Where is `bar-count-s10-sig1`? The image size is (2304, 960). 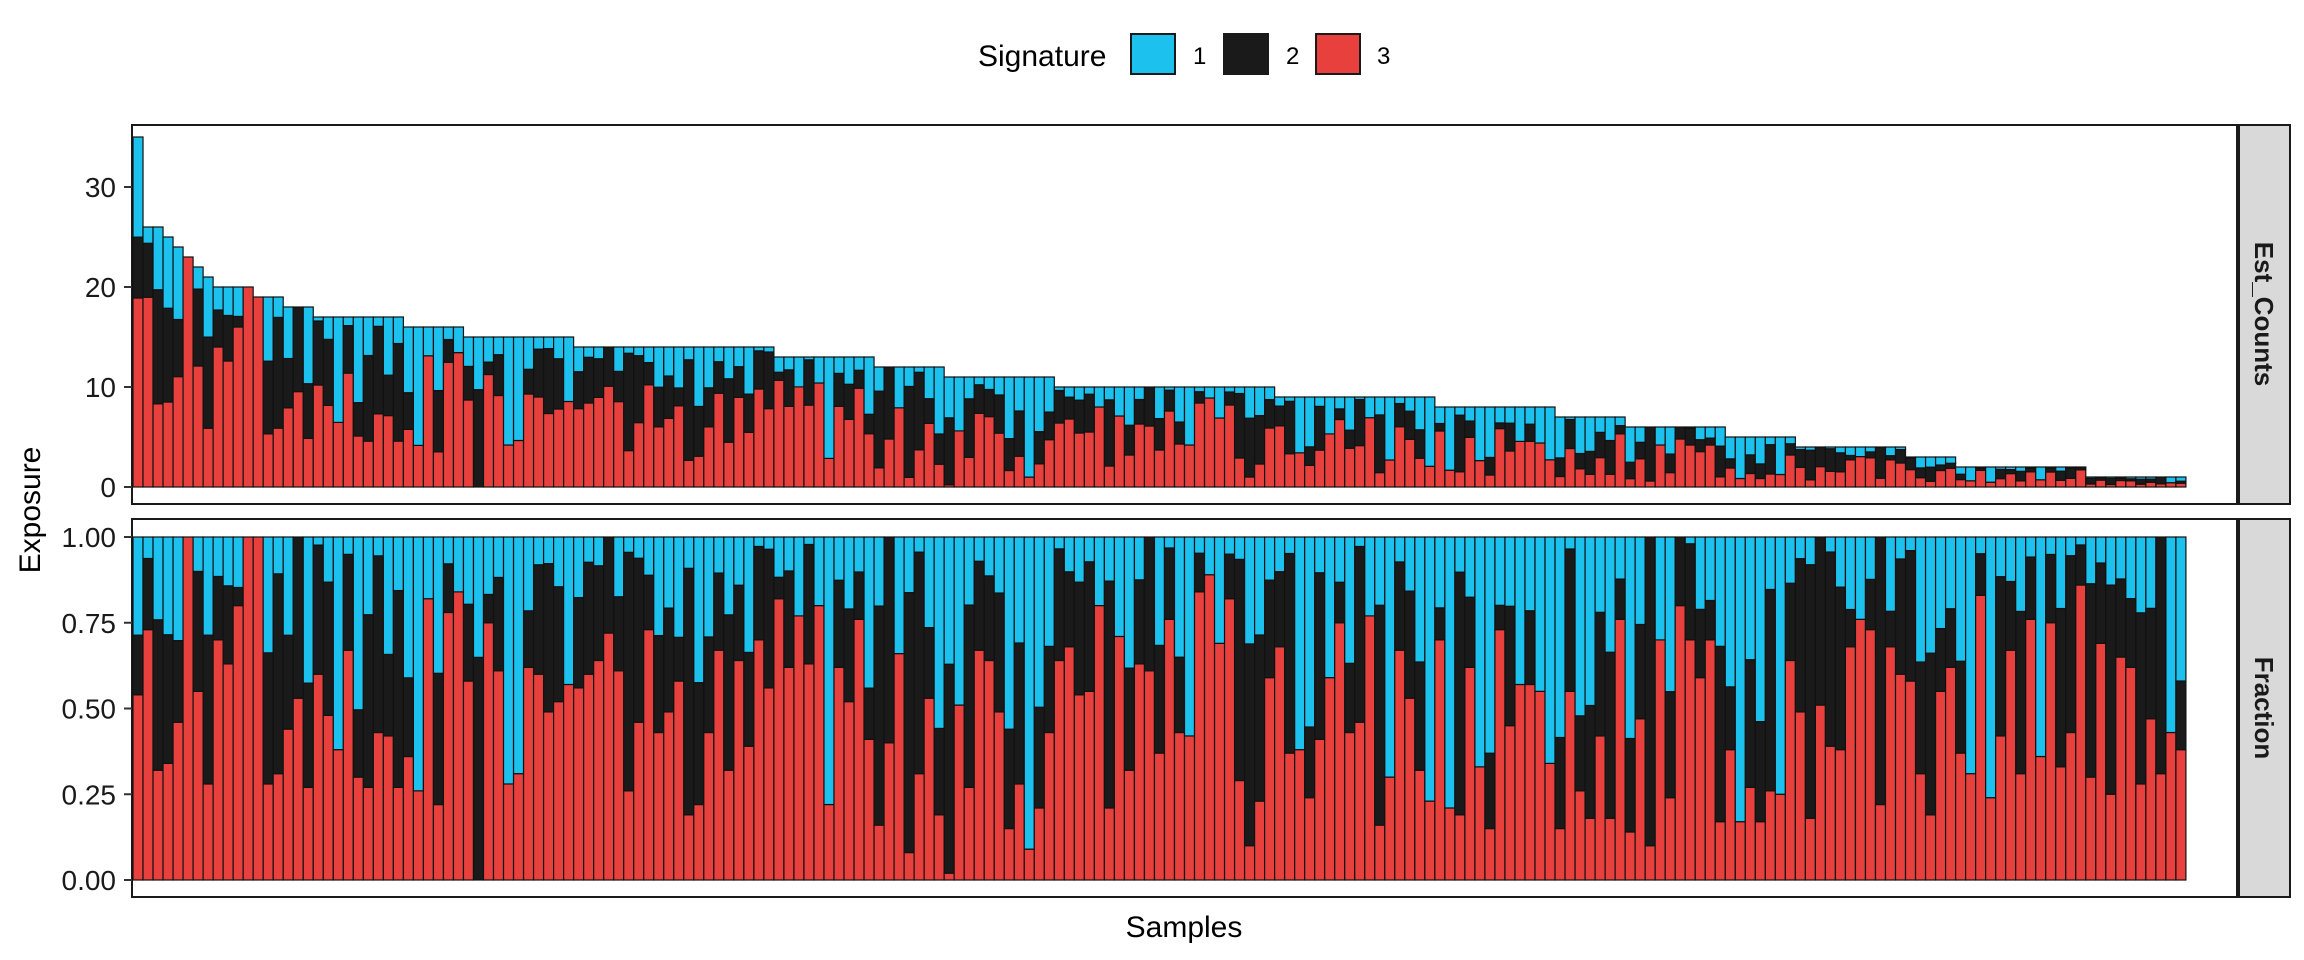
bar-count-s10-sig1 is located at coordinates (228, 301).